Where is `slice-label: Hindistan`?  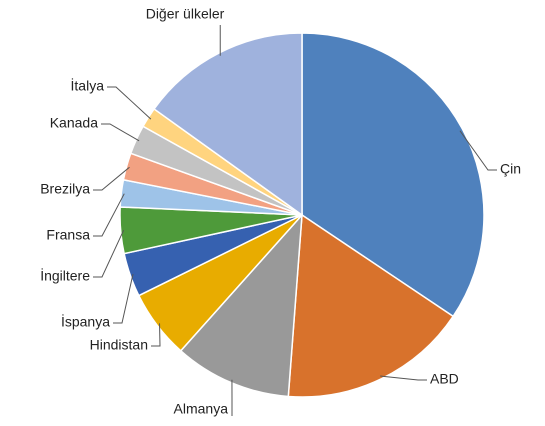
slice-label: Hindistan is located at coordinates (119, 345).